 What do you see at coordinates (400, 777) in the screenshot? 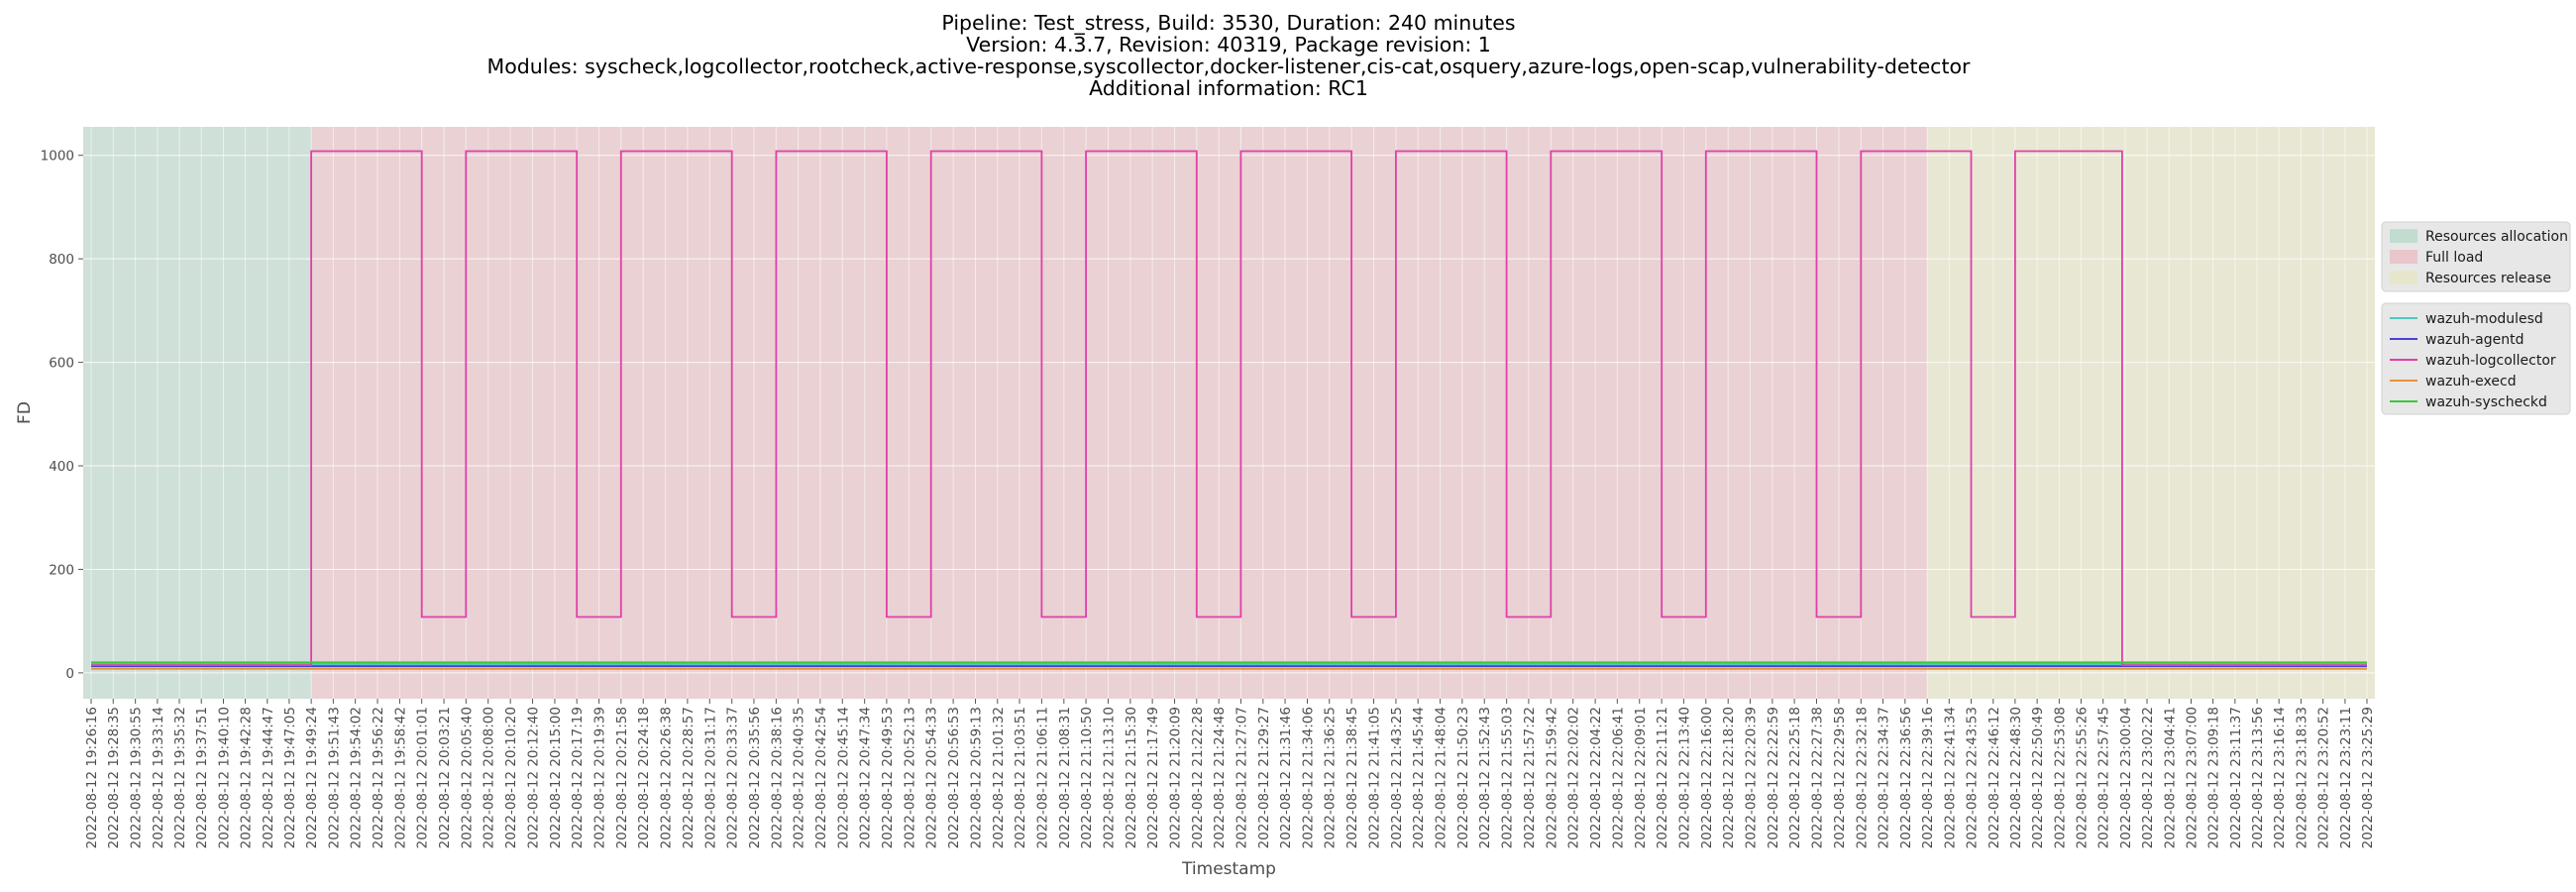
I see `x-tick-label: 2022-08-12 19:58:42` at bounding box center [400, 777].